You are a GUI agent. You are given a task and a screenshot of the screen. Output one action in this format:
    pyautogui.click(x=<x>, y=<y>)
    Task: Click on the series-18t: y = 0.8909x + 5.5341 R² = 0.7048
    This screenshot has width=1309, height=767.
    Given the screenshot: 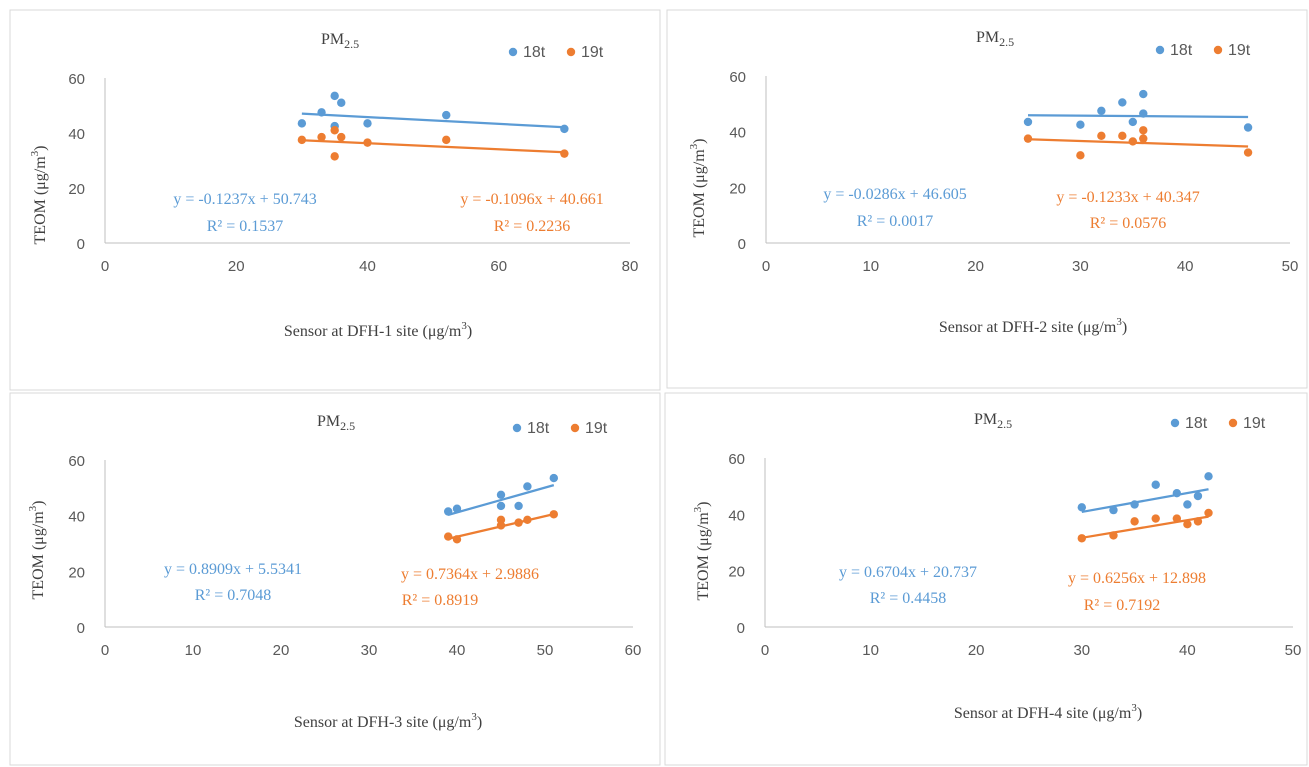 What is the action you would take?
    pyautogui.click(x=361, y=538)
    